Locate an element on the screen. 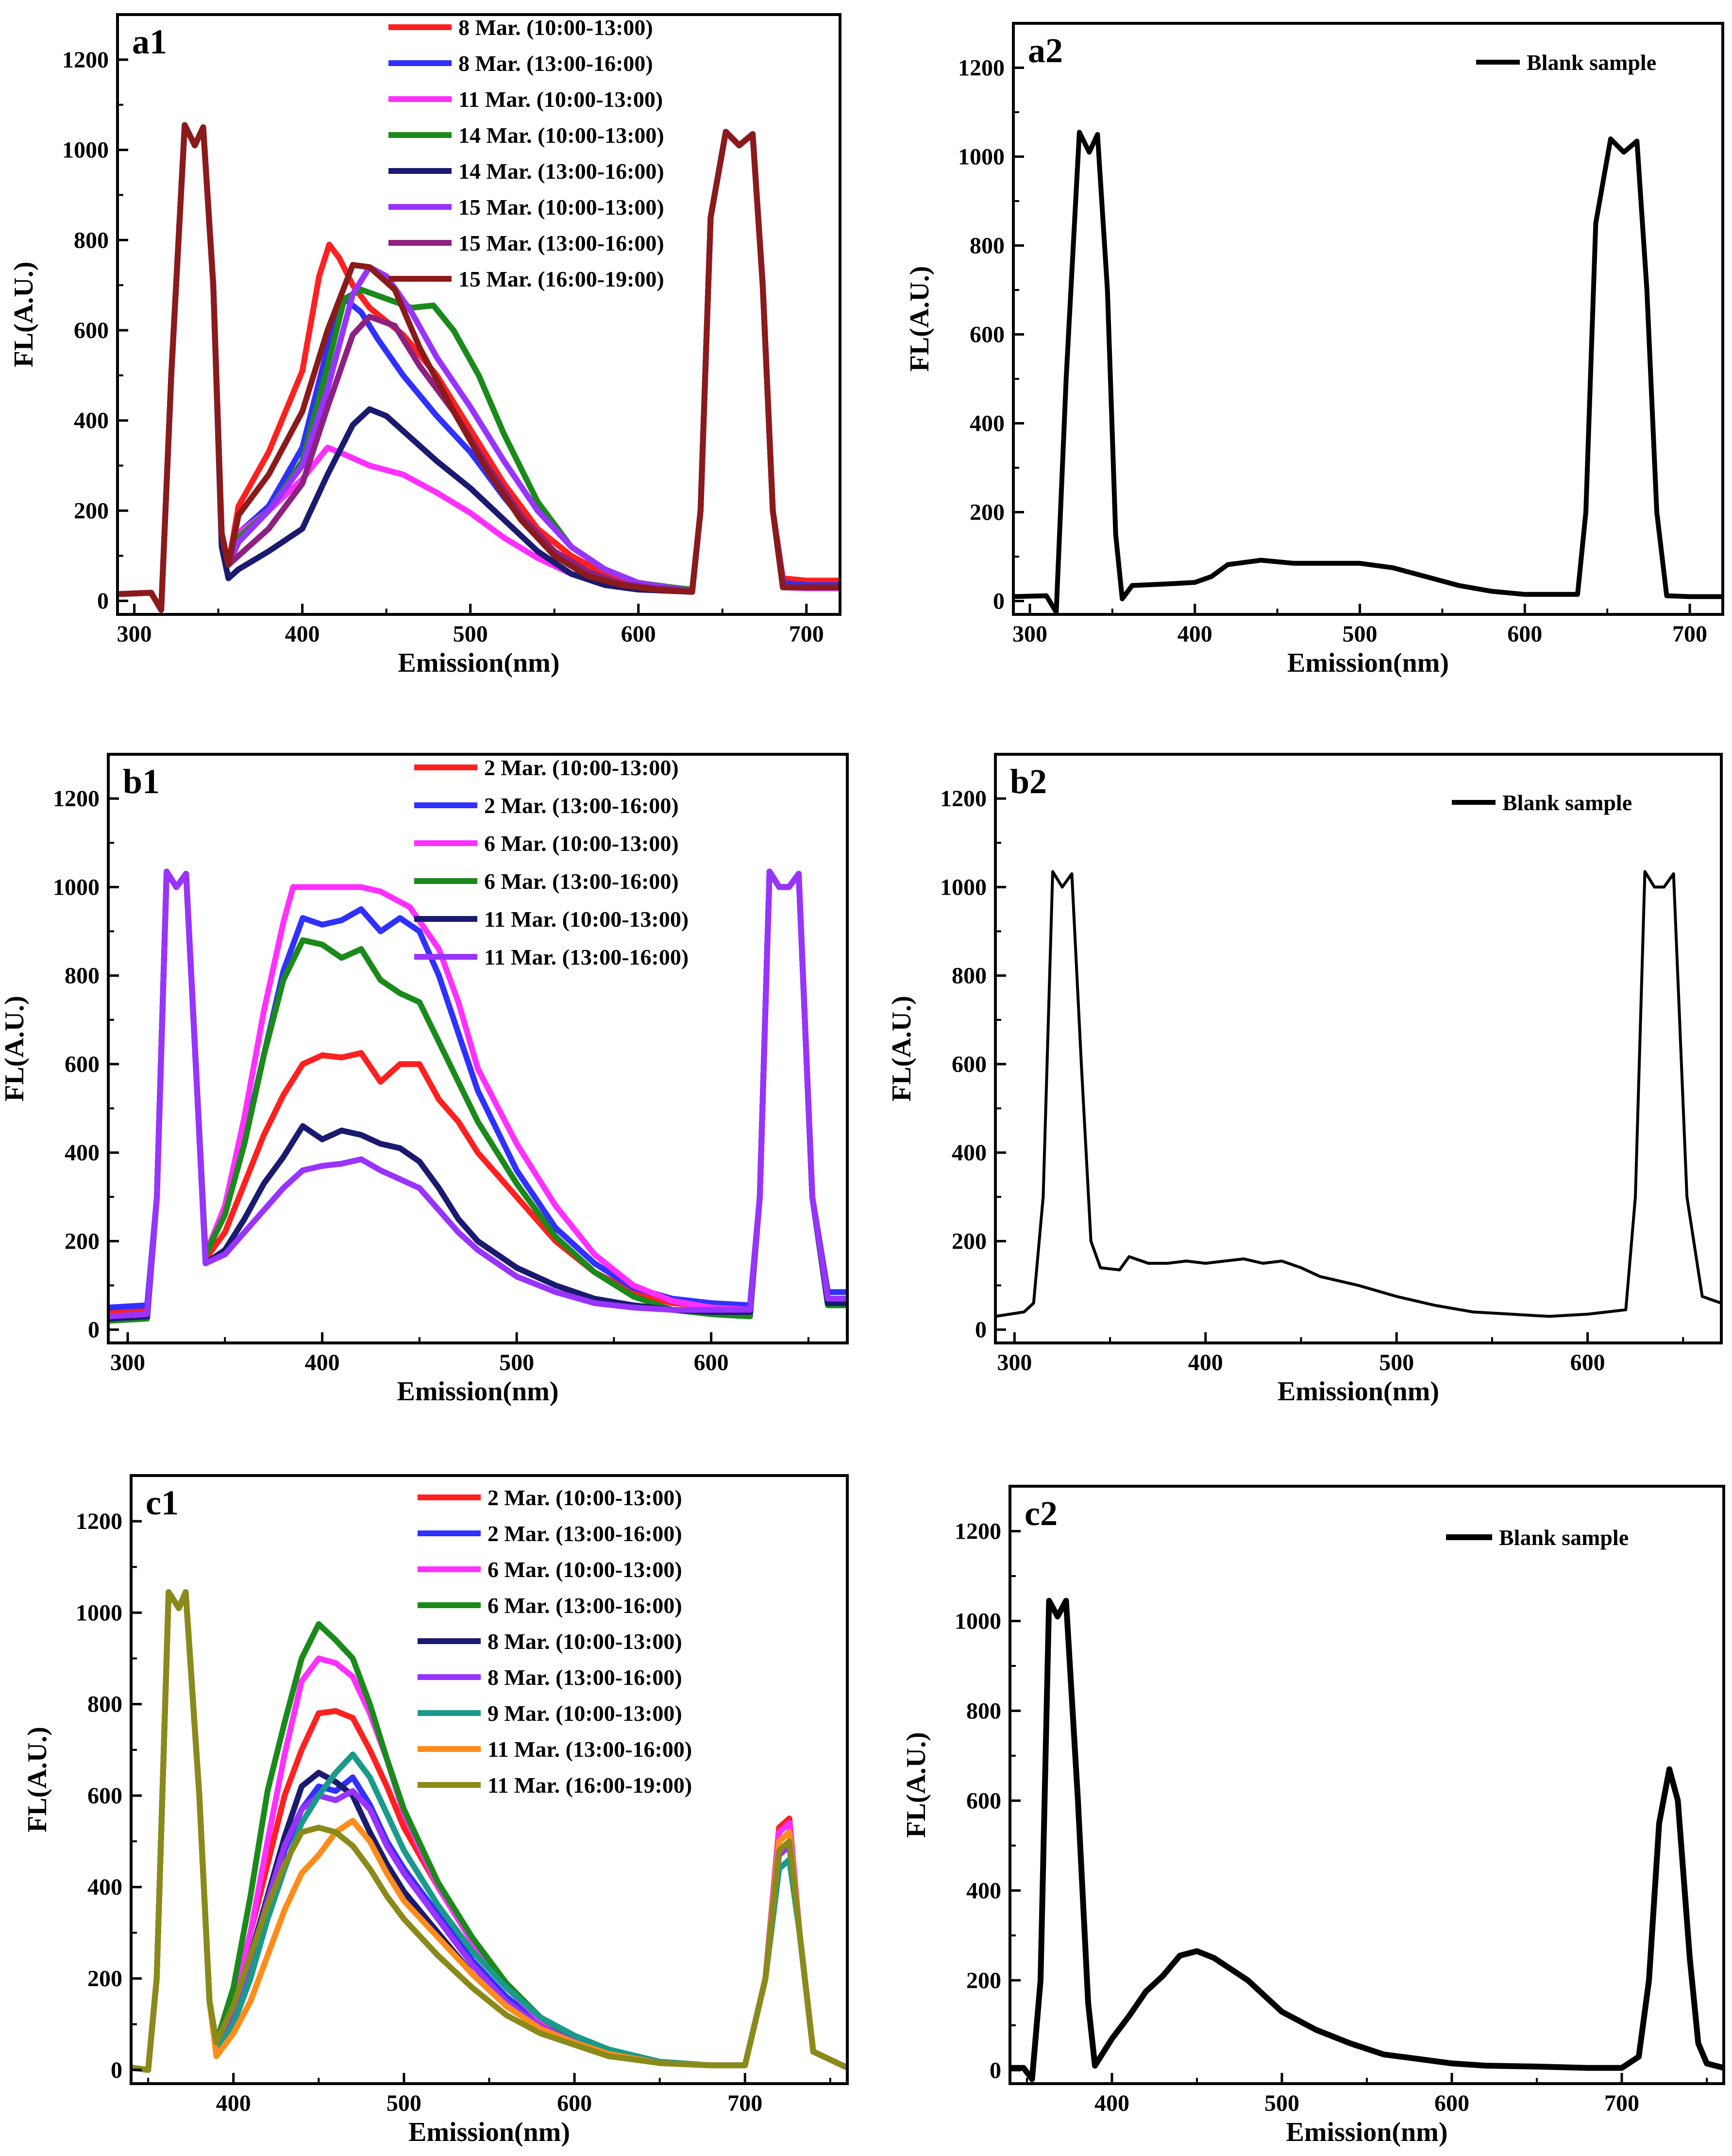  legend-entry: 2 Mar. (10:00-13:00) is located at coordinates (581, 767).